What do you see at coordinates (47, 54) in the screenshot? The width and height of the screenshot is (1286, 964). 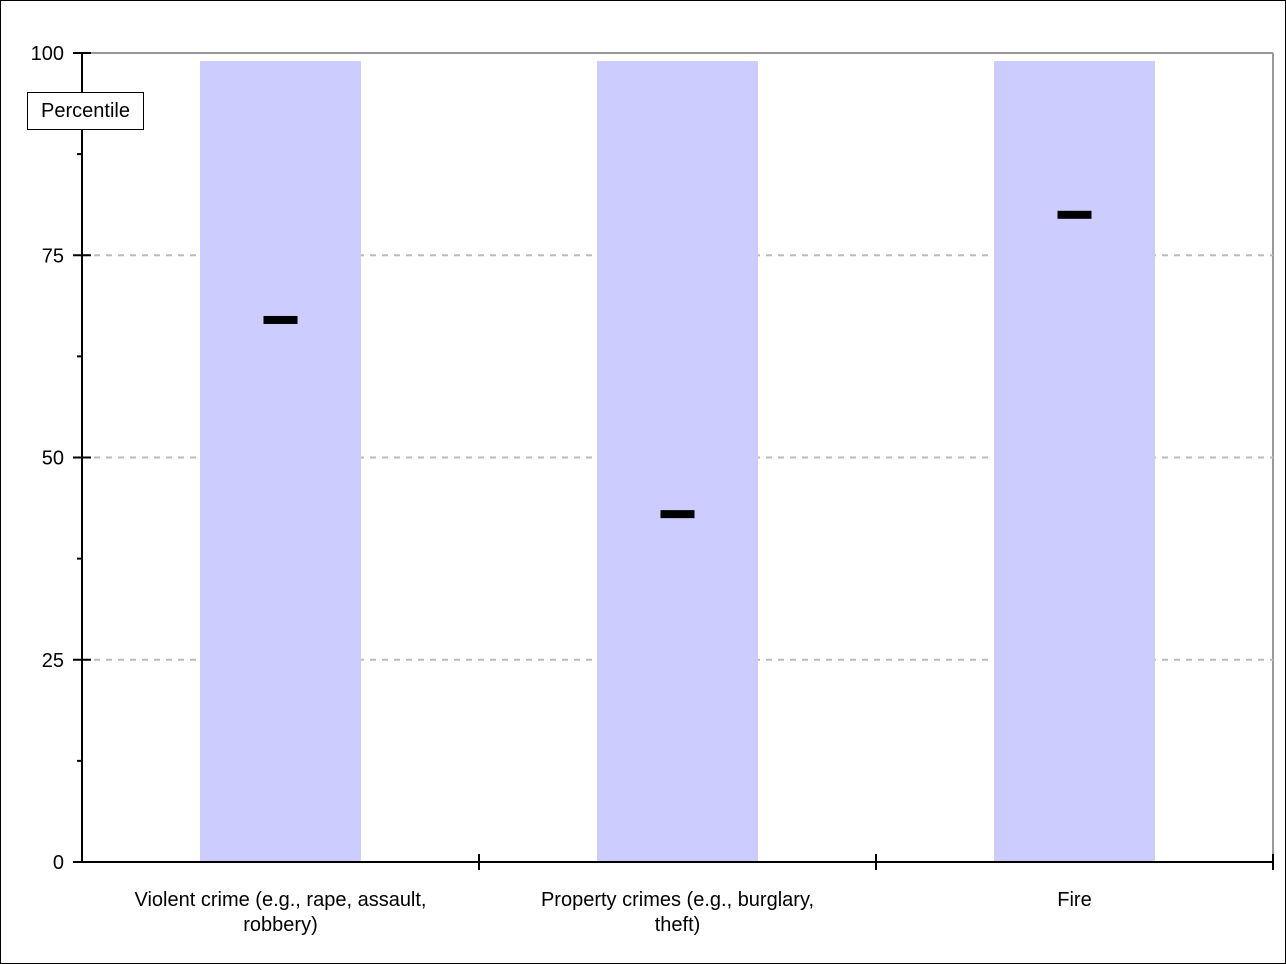 I see `y-tick-label: 100` at bounding box center [47, 54].